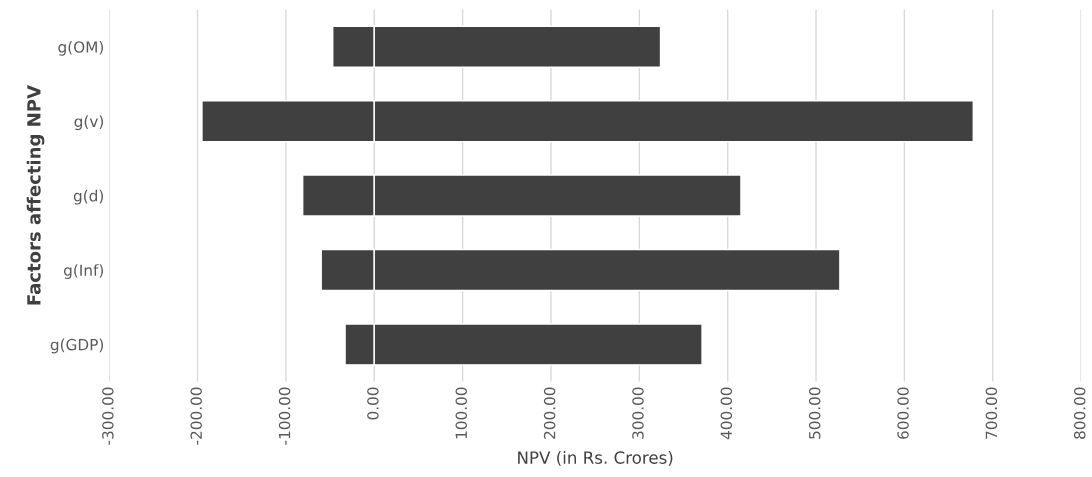  I want to click on x-axis-title: NPV (in Rs. Crores), so click(595, 458).